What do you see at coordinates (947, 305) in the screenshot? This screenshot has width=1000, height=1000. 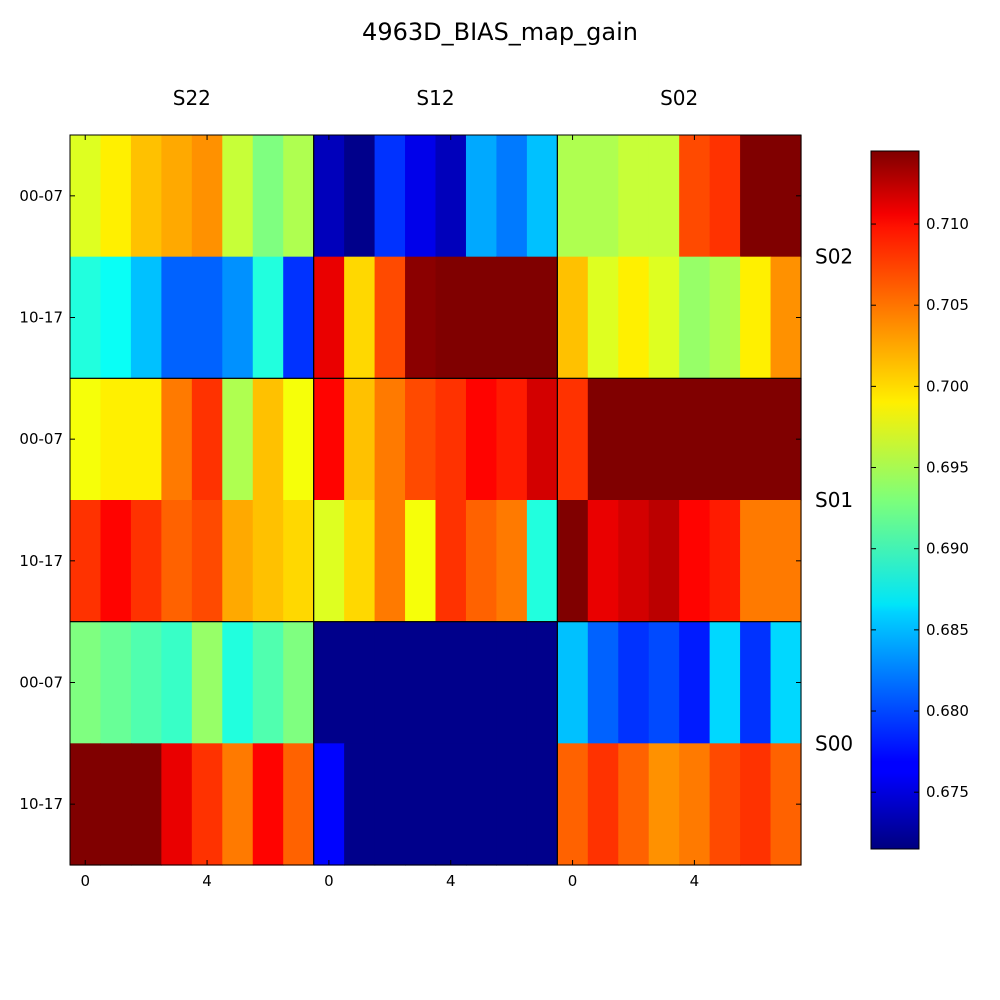 I see `colorbar-tick-label: 0.705` at bounding box center [947, 305].